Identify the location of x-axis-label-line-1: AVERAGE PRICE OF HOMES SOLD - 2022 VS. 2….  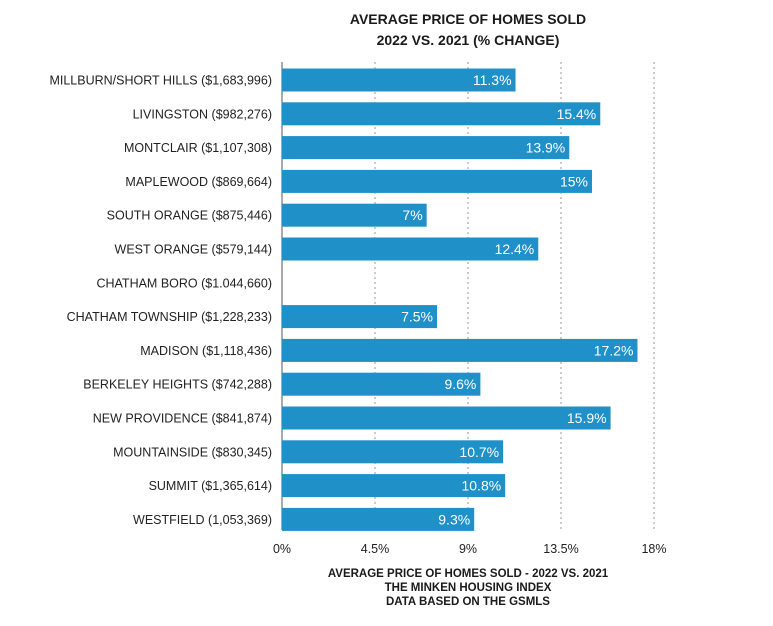
(468, 574).